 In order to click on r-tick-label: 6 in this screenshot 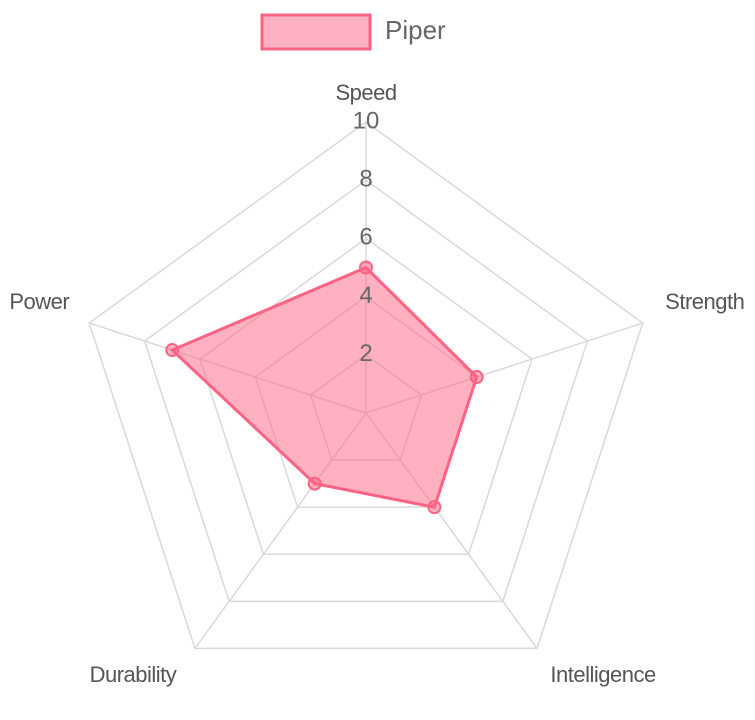, I will do `click(365, 237)`.